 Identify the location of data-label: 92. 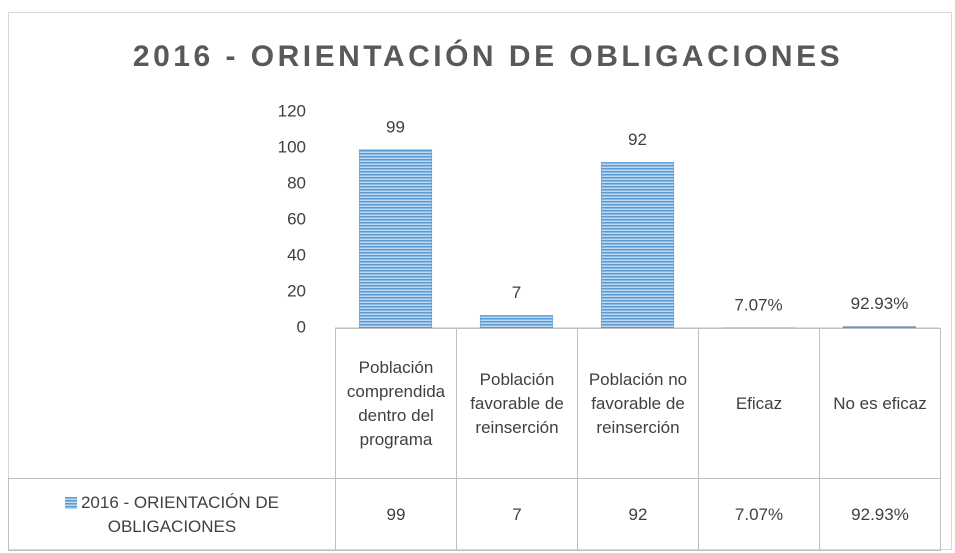
(637, 139).